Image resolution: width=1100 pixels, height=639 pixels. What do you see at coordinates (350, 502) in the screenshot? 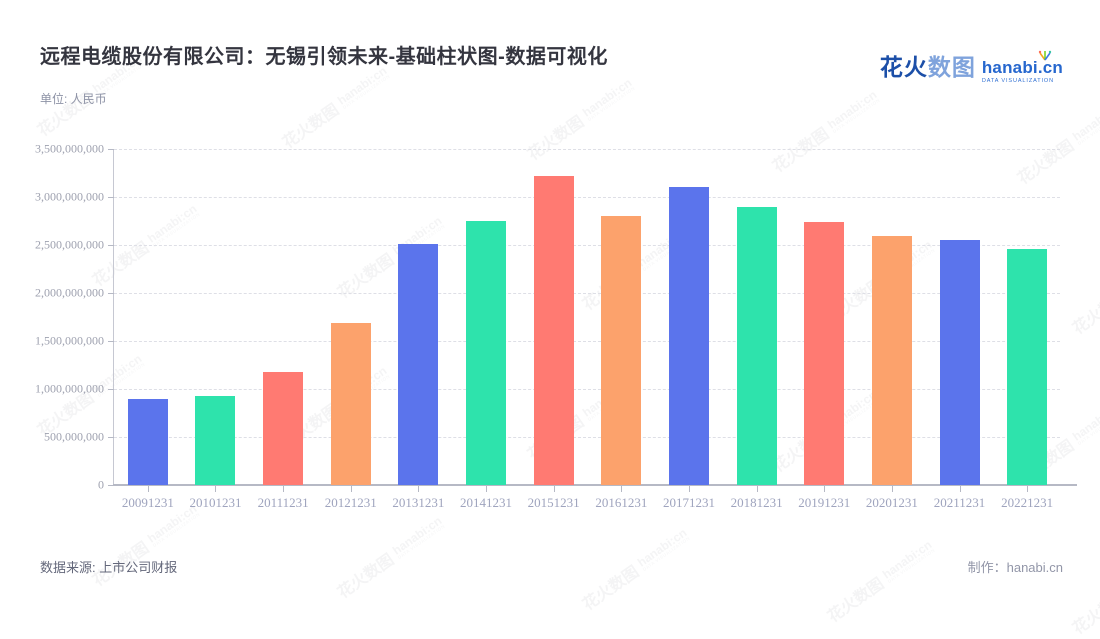
I see `x-tick-label: 20121231` at bounding box center [350, 502].